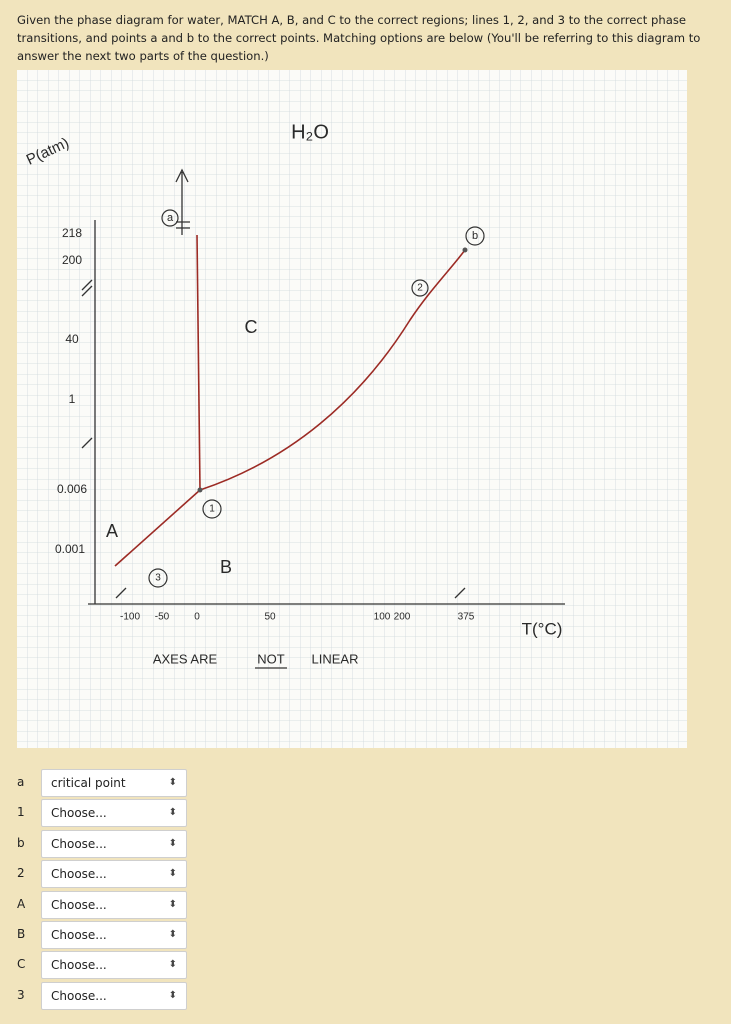 This screenshot has width=731, height=1024. Describe the element at coordinates (198, 362) in the screenshot. I see `melting-line` at that location.